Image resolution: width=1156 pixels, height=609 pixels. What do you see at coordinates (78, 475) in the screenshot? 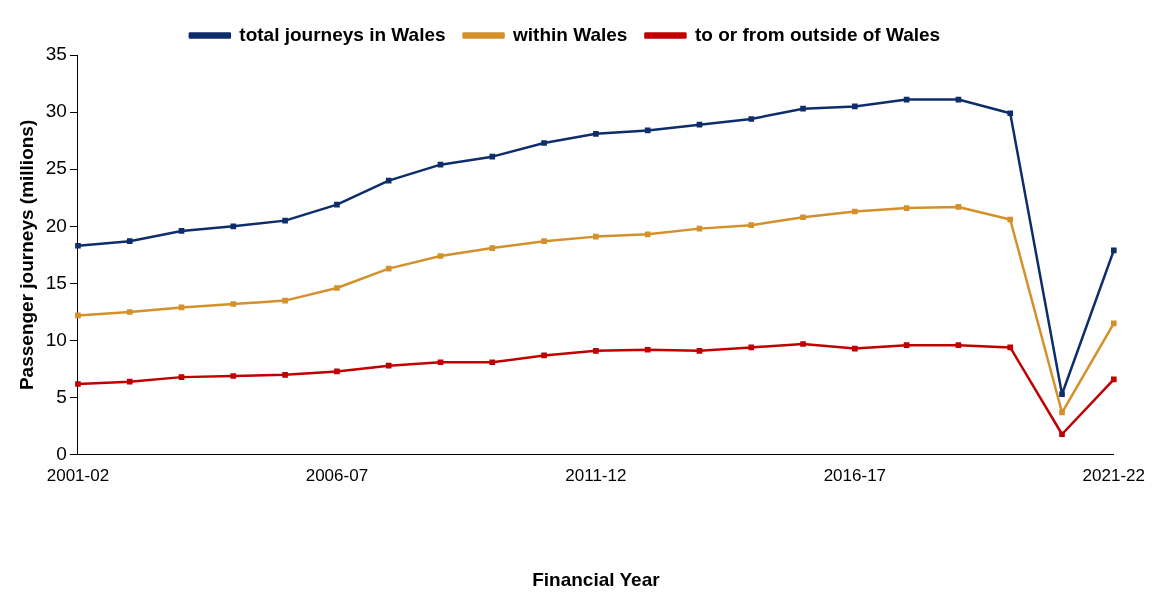
I see `x-tick-label: 2001-02` at bounding box center [78, 475].